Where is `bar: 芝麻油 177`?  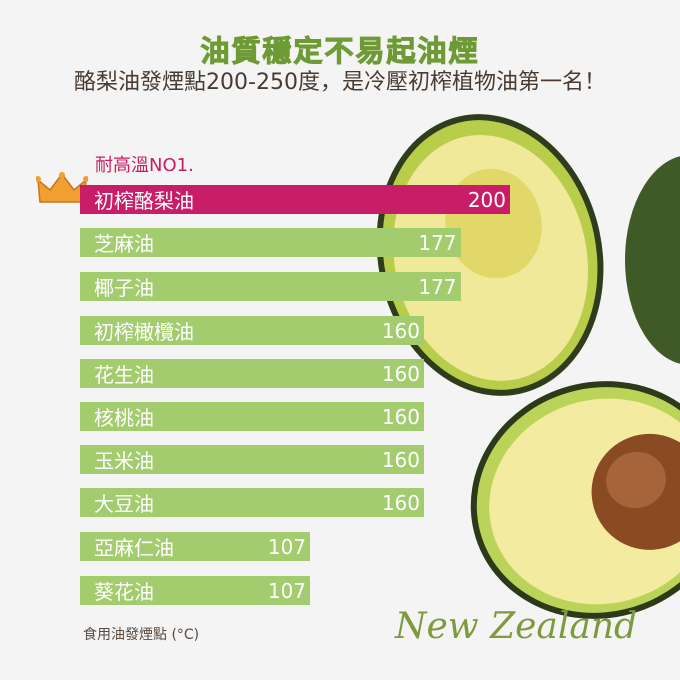
bar: 芝麻油 177 is located at coordinates (270, 242).